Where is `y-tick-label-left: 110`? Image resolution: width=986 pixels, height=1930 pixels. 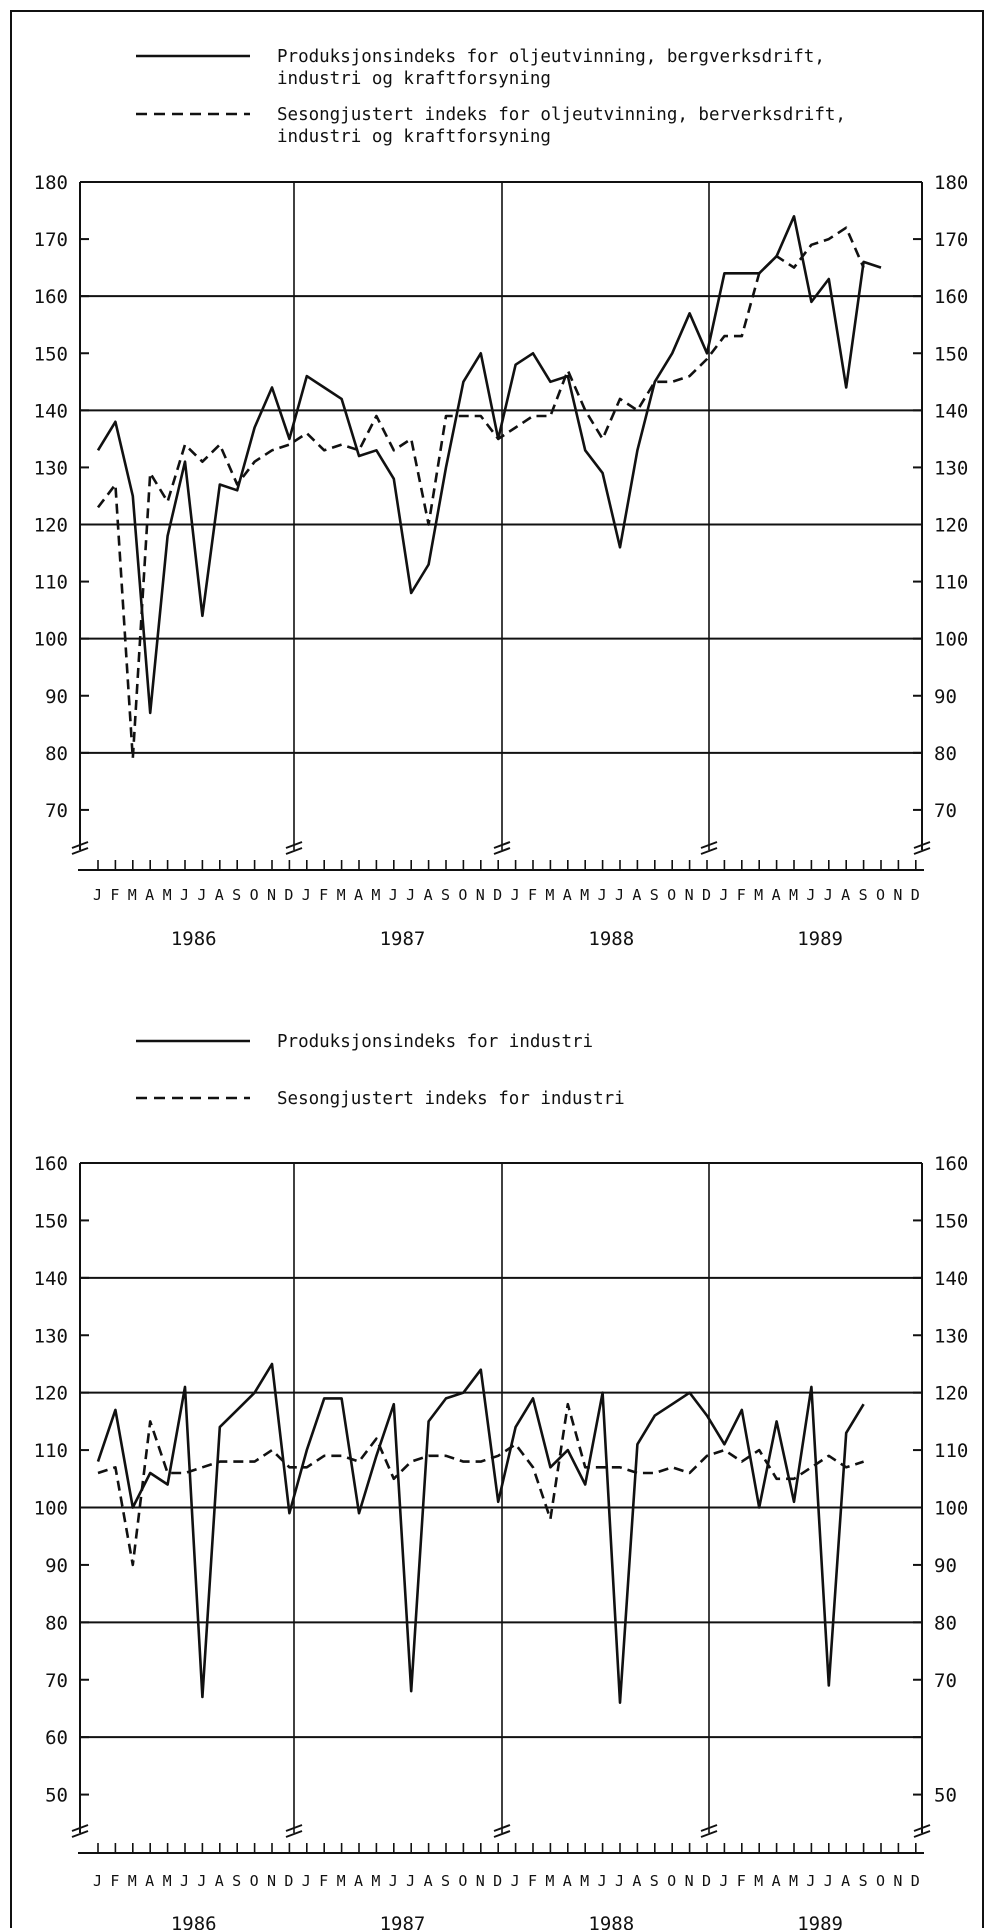
y-tick-label-left: 110 is located at coordinates (51, 1451).